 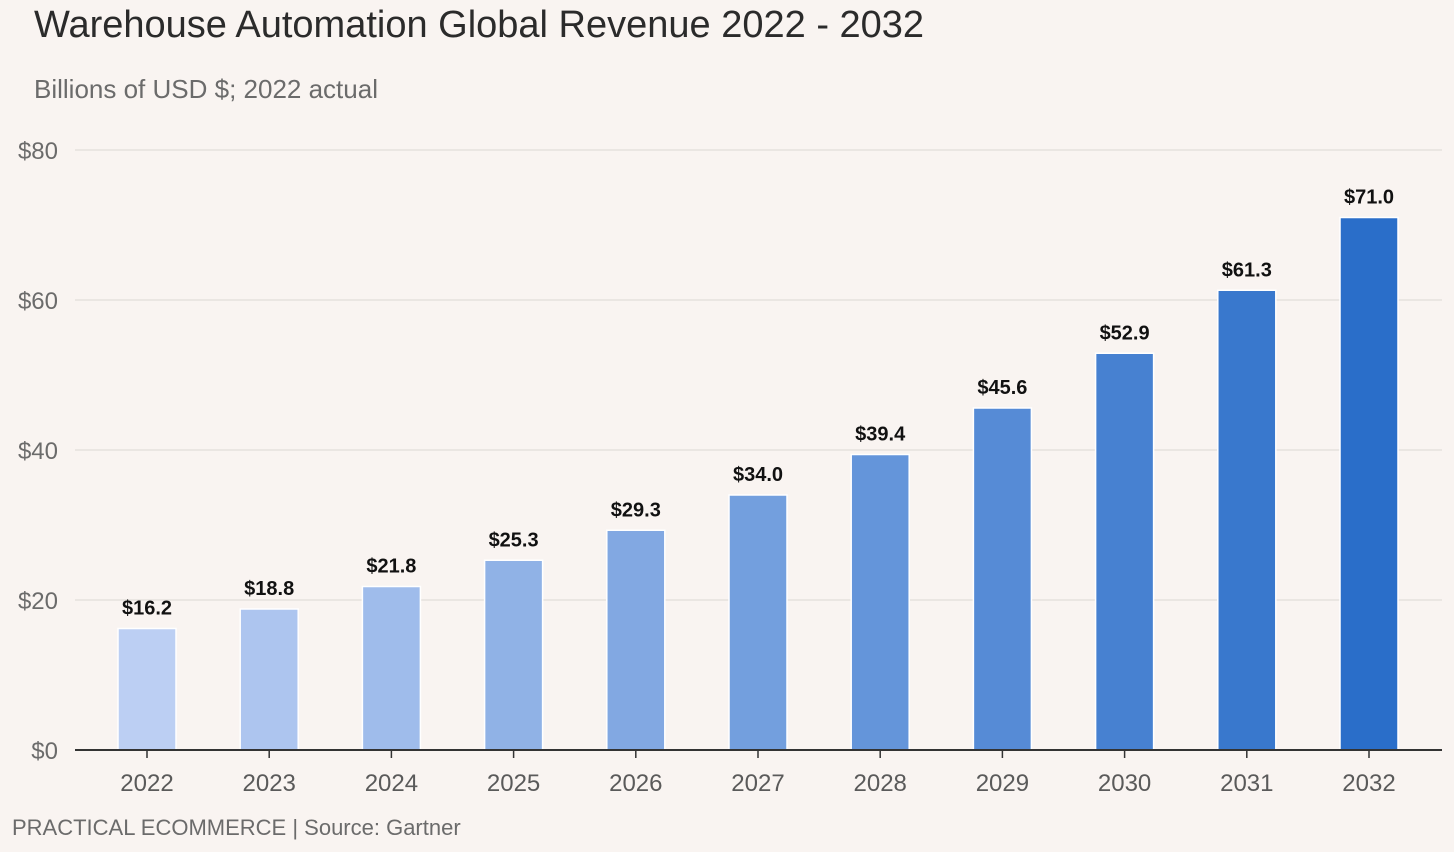 I want to click on x-tick-label: 2030, so click(x=1124, y=783).